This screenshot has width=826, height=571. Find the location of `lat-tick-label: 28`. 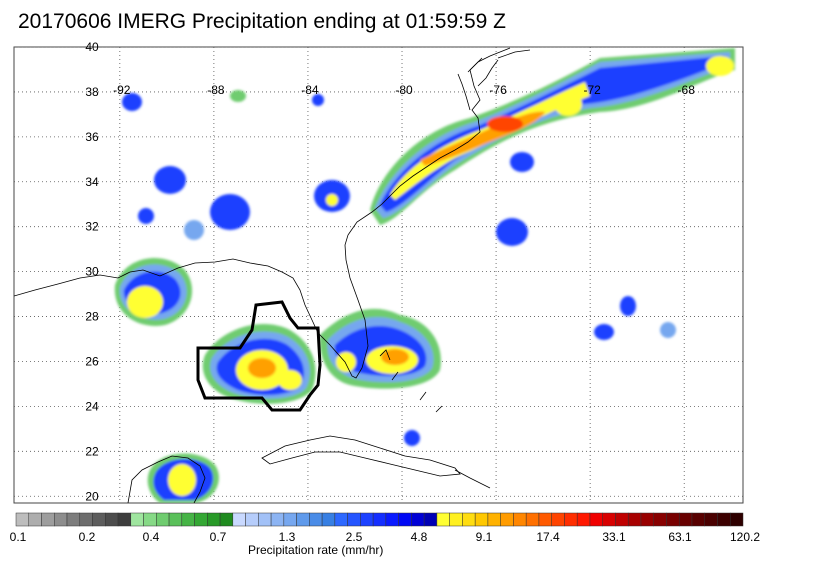

lat-tick-label: 28 is located at coordinates (92, 317).